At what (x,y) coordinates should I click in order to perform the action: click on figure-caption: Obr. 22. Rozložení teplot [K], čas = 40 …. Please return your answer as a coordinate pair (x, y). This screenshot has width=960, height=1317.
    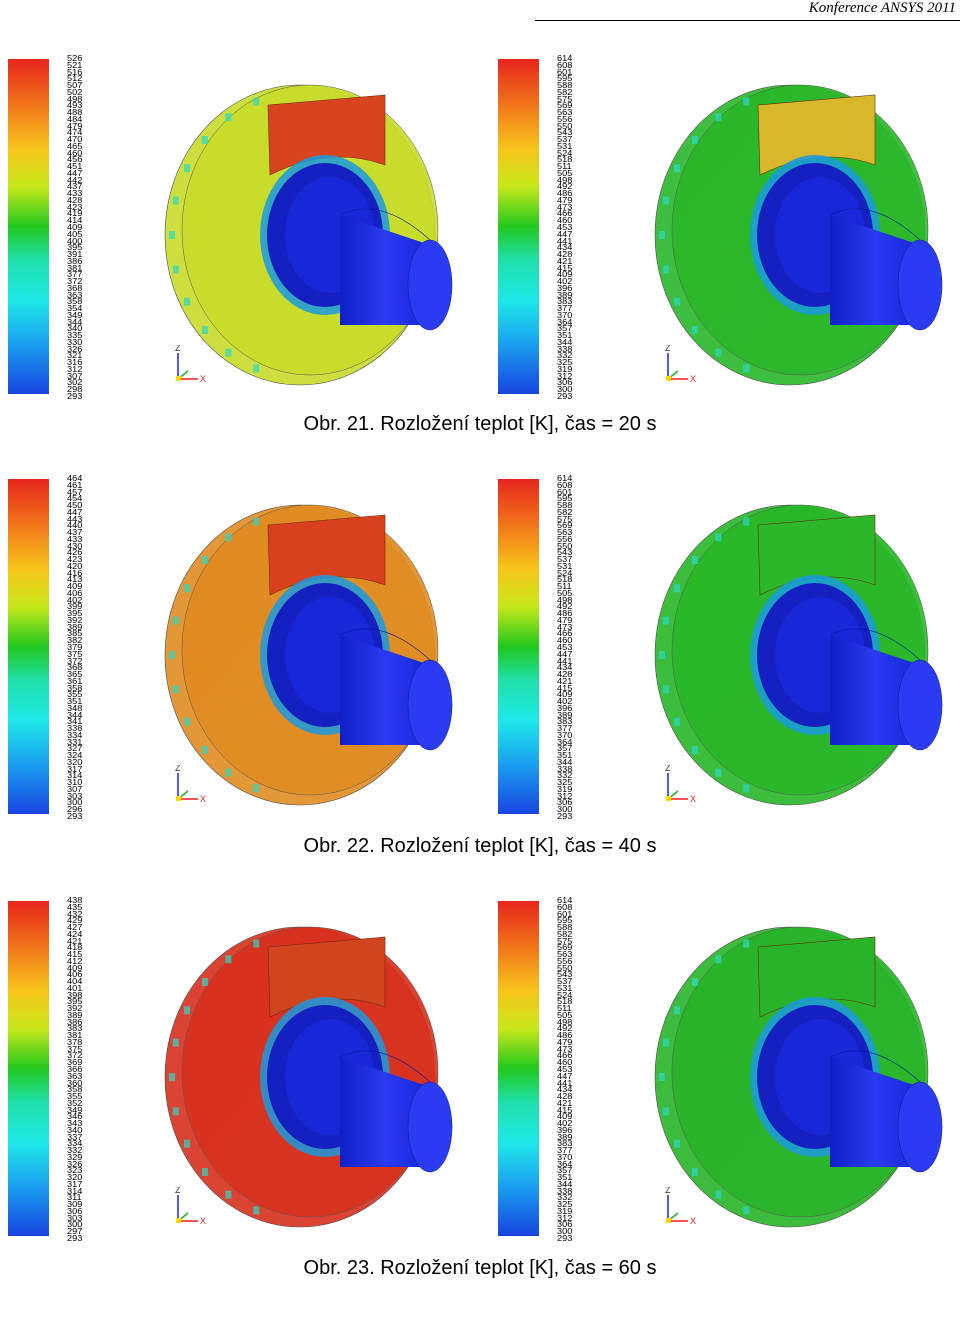
    Looking at the image, I should click on (480, 846).